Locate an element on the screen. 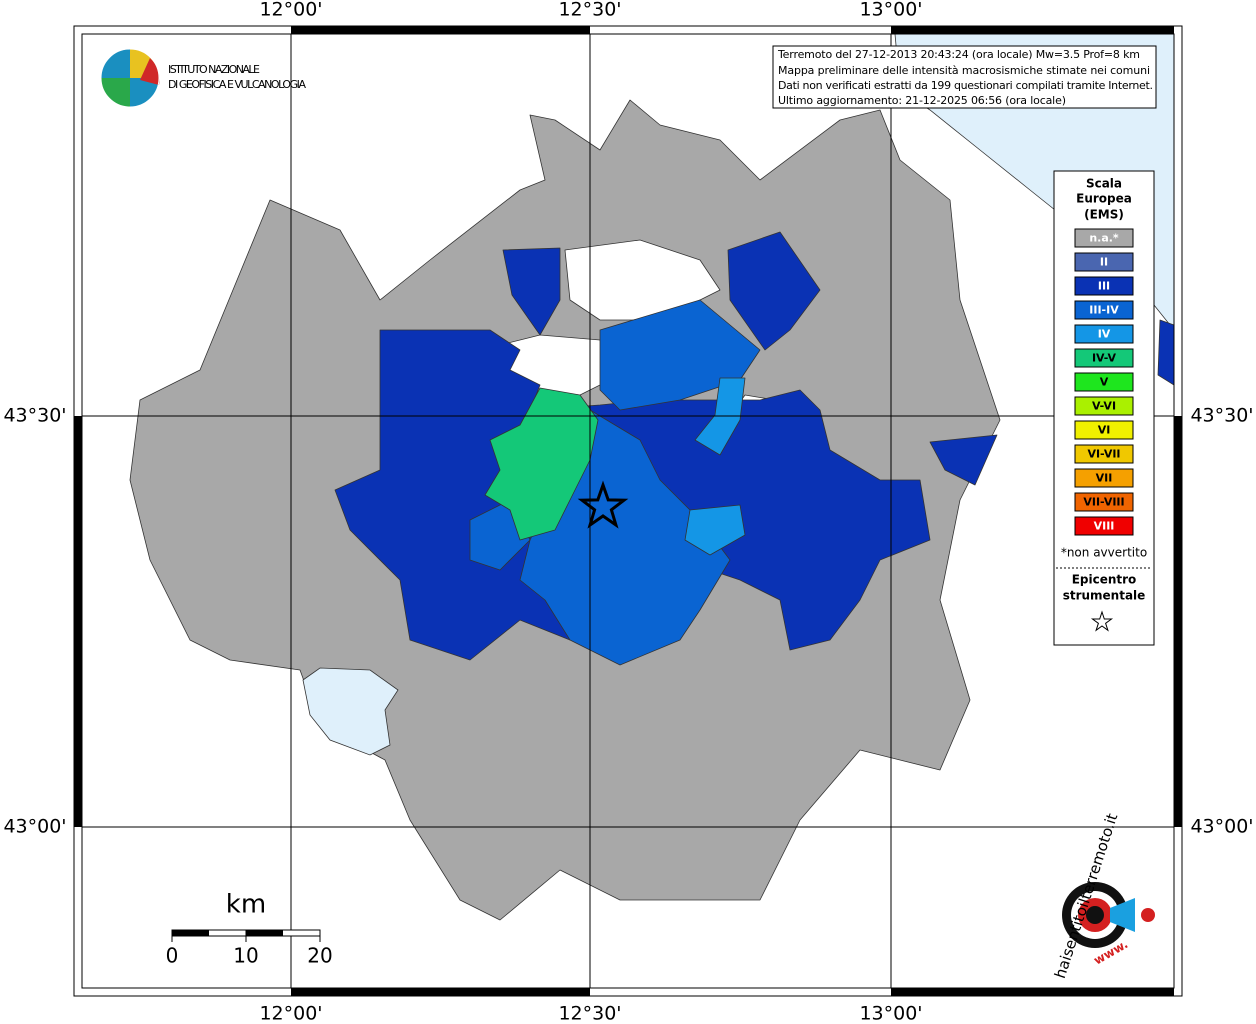  legend-label: VI-VII is located at coordinates (1103, 454).